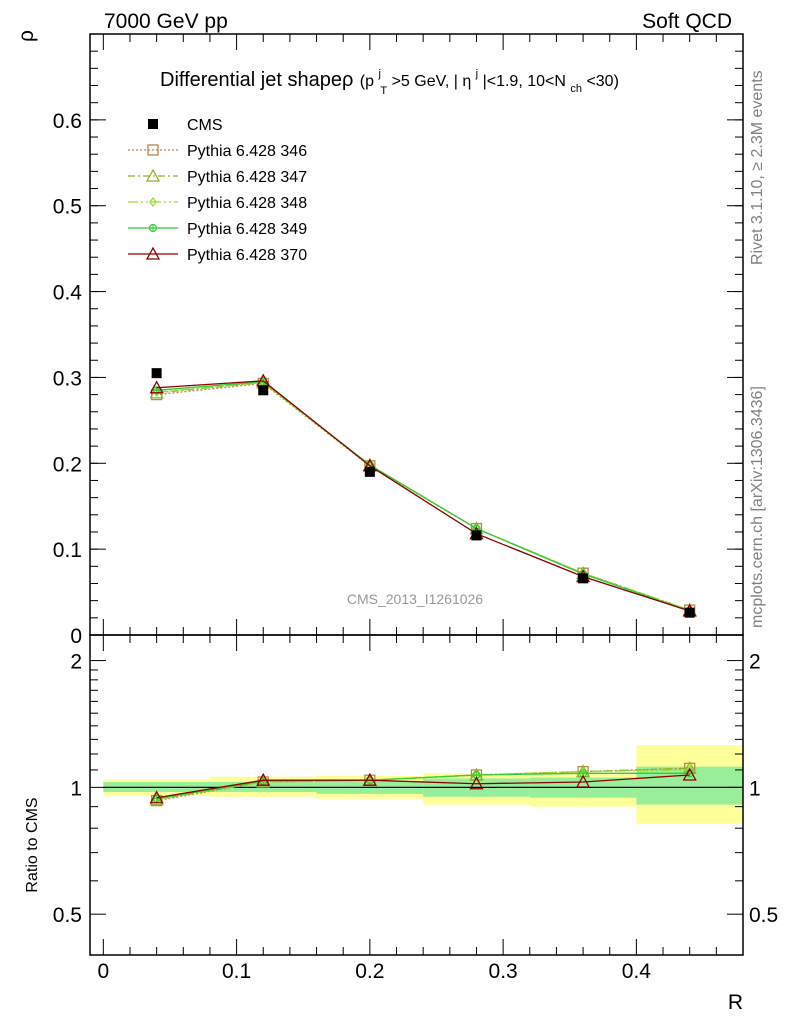 The image size is (786, 1024). What do you see at coordinates (67, 121) in the screenshot?
I see `main-ytick-label: 0.6` at bounding box center [67, 121].